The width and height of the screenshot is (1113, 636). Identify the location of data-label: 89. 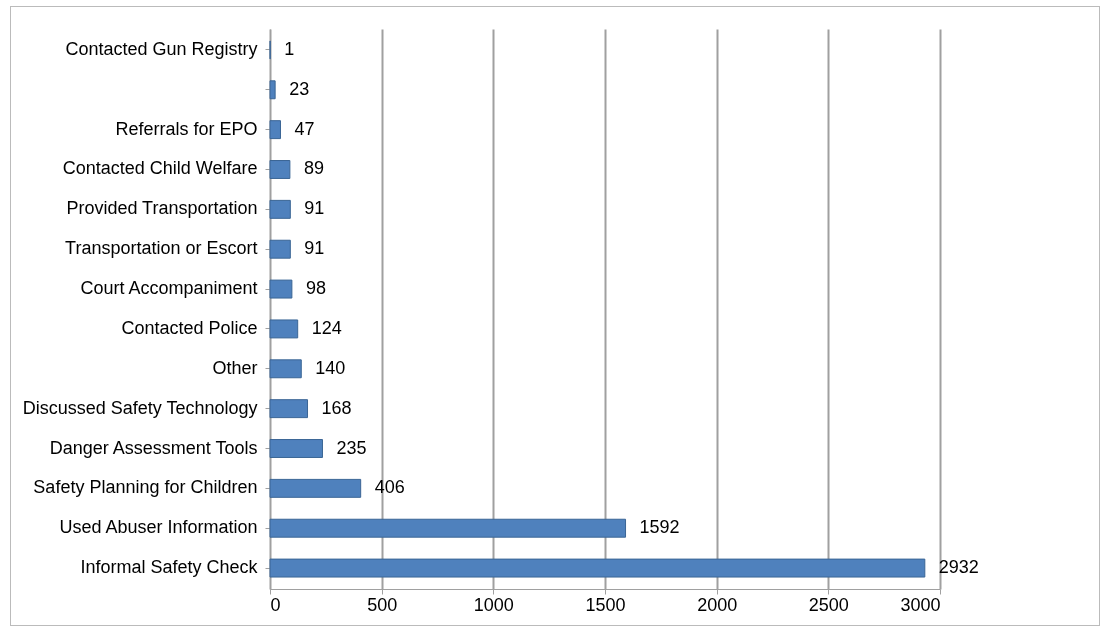
(313, 168).